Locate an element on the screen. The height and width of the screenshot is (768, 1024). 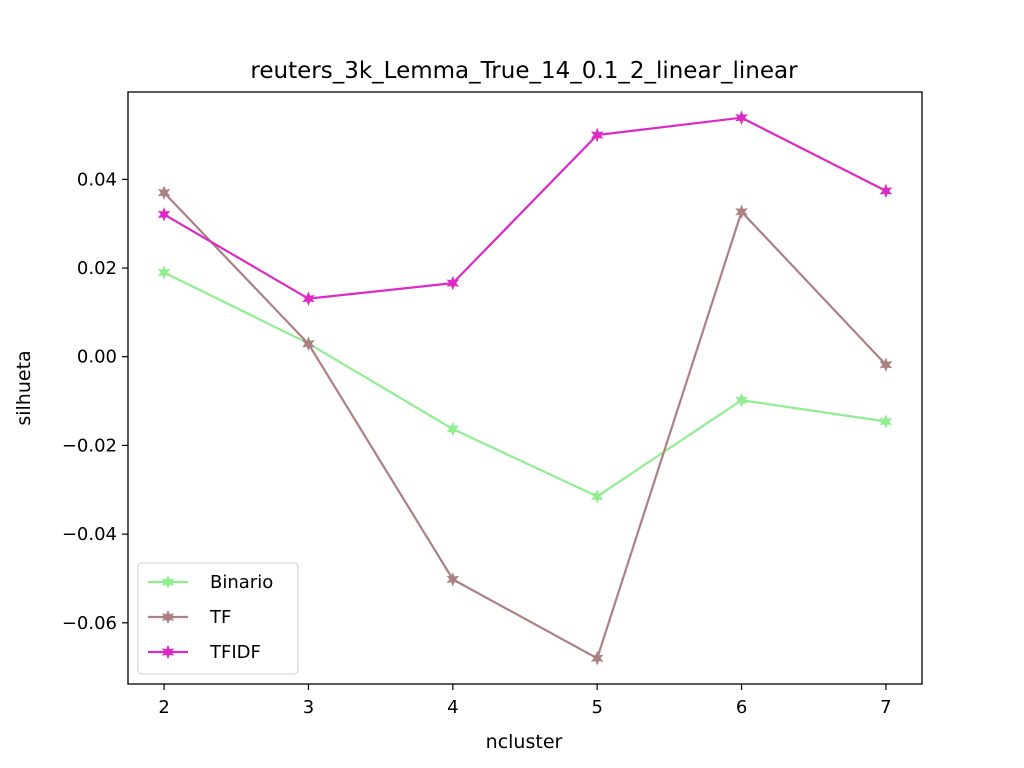
legend-label: TF is located at coordinates (220, 617).